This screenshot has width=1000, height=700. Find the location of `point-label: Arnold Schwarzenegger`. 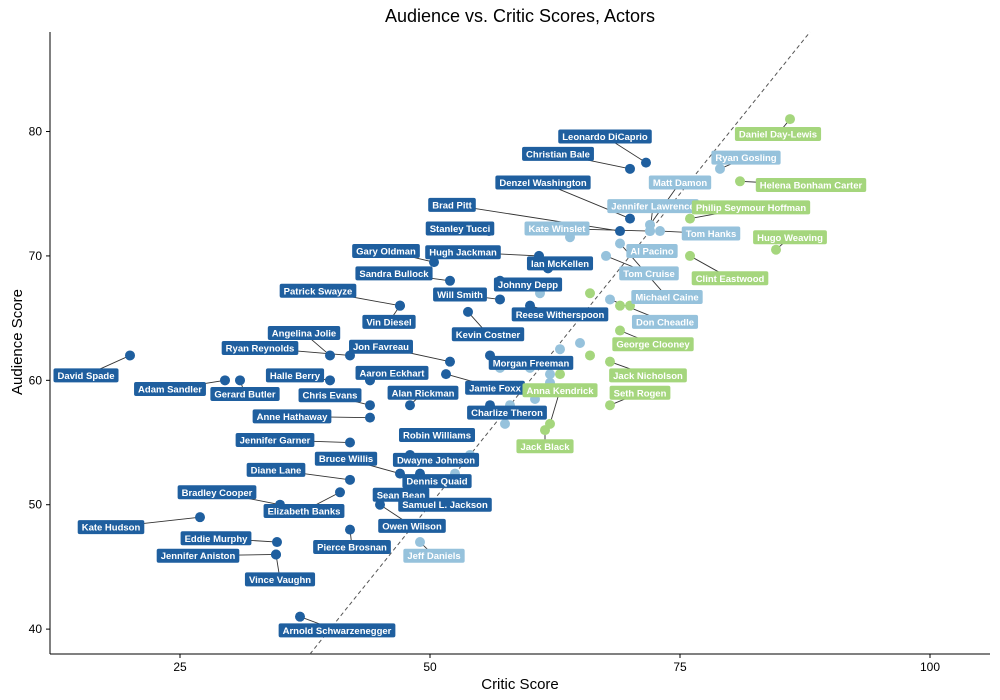

point-label: Arnold Schwarzenegger is located at coordinates (337, 630).